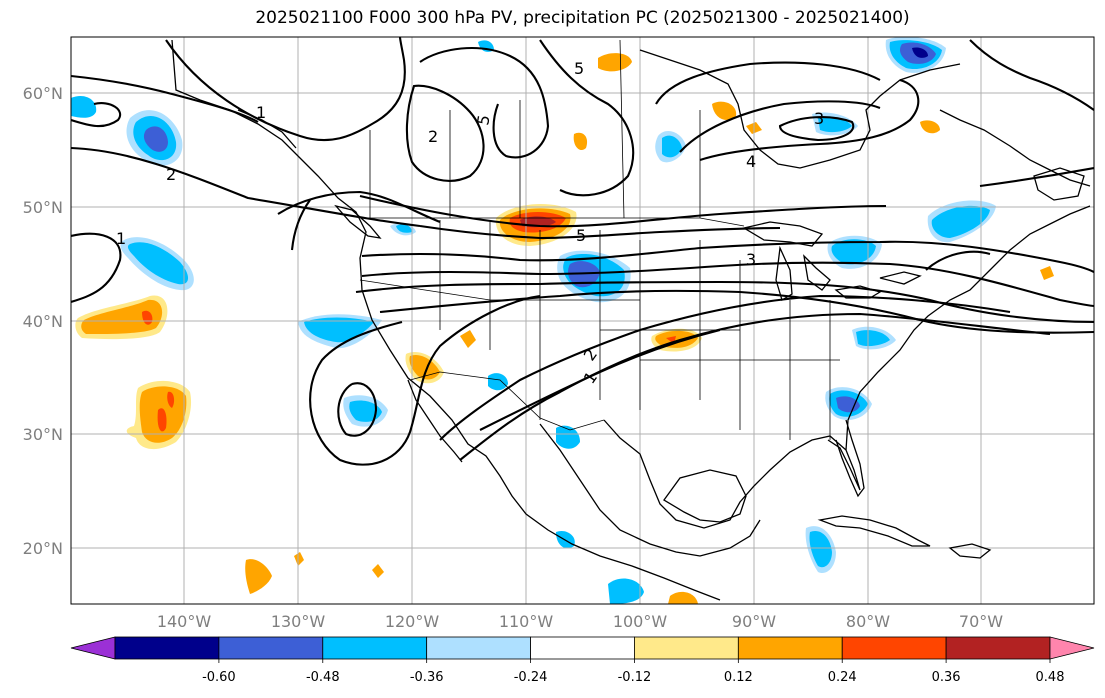 The image size is (1105, 698). What do you see at coordinates (842, 677) in the screenshot?
I see `colorbar-label: 0.24` at bounding box center [842, 677].